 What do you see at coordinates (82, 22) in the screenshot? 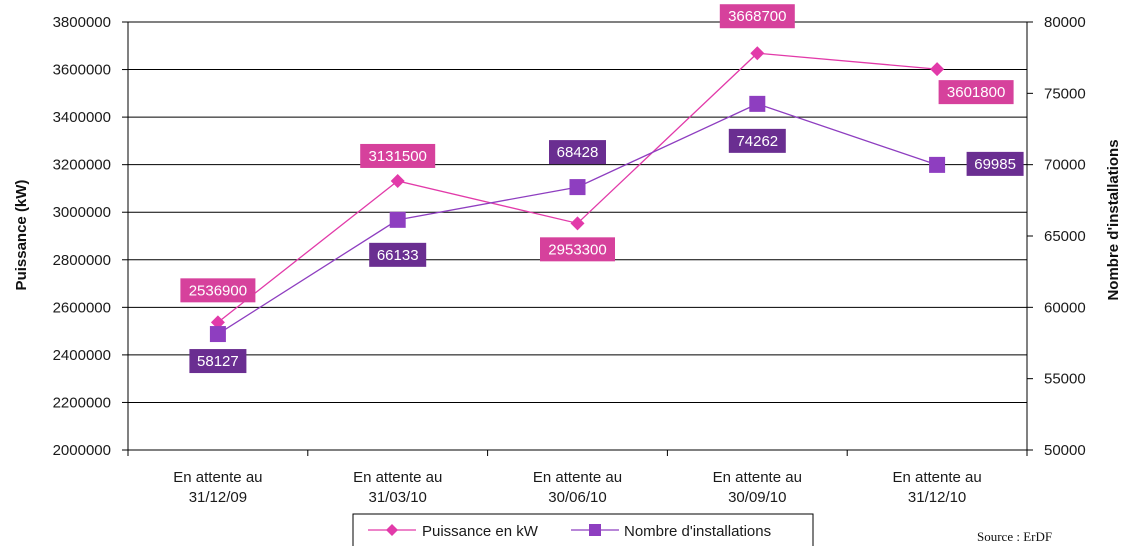
I see `left-tick-label: 3800000` at bounding box center [82, 22].